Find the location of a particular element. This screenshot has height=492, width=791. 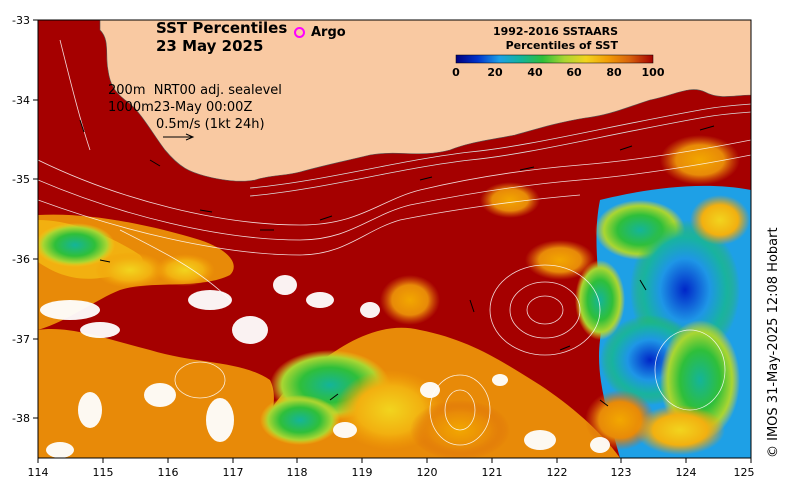

lat-tick-label: -36 is located at coordinates (21, 259).